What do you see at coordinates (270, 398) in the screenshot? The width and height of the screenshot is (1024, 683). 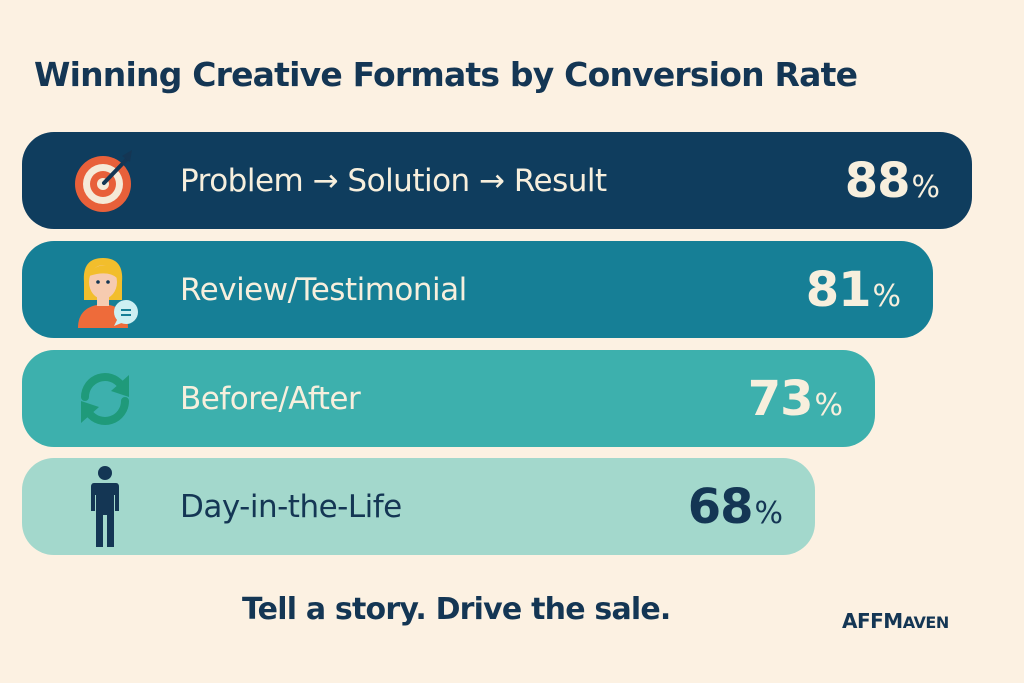 I see `bar-label: Before/After` at bounding box center [270, 398].